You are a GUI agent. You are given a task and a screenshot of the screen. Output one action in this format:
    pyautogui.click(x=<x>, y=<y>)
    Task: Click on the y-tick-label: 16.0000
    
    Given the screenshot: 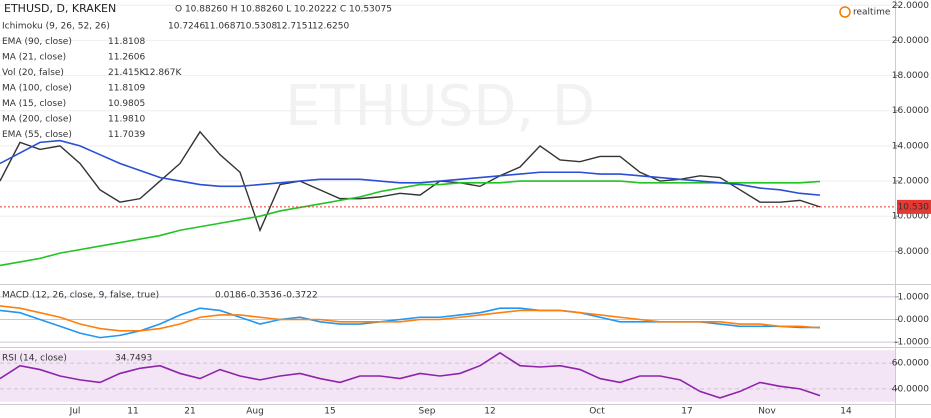 What is the action you would take?
    pyautogui.click(x=910, y=111)
    